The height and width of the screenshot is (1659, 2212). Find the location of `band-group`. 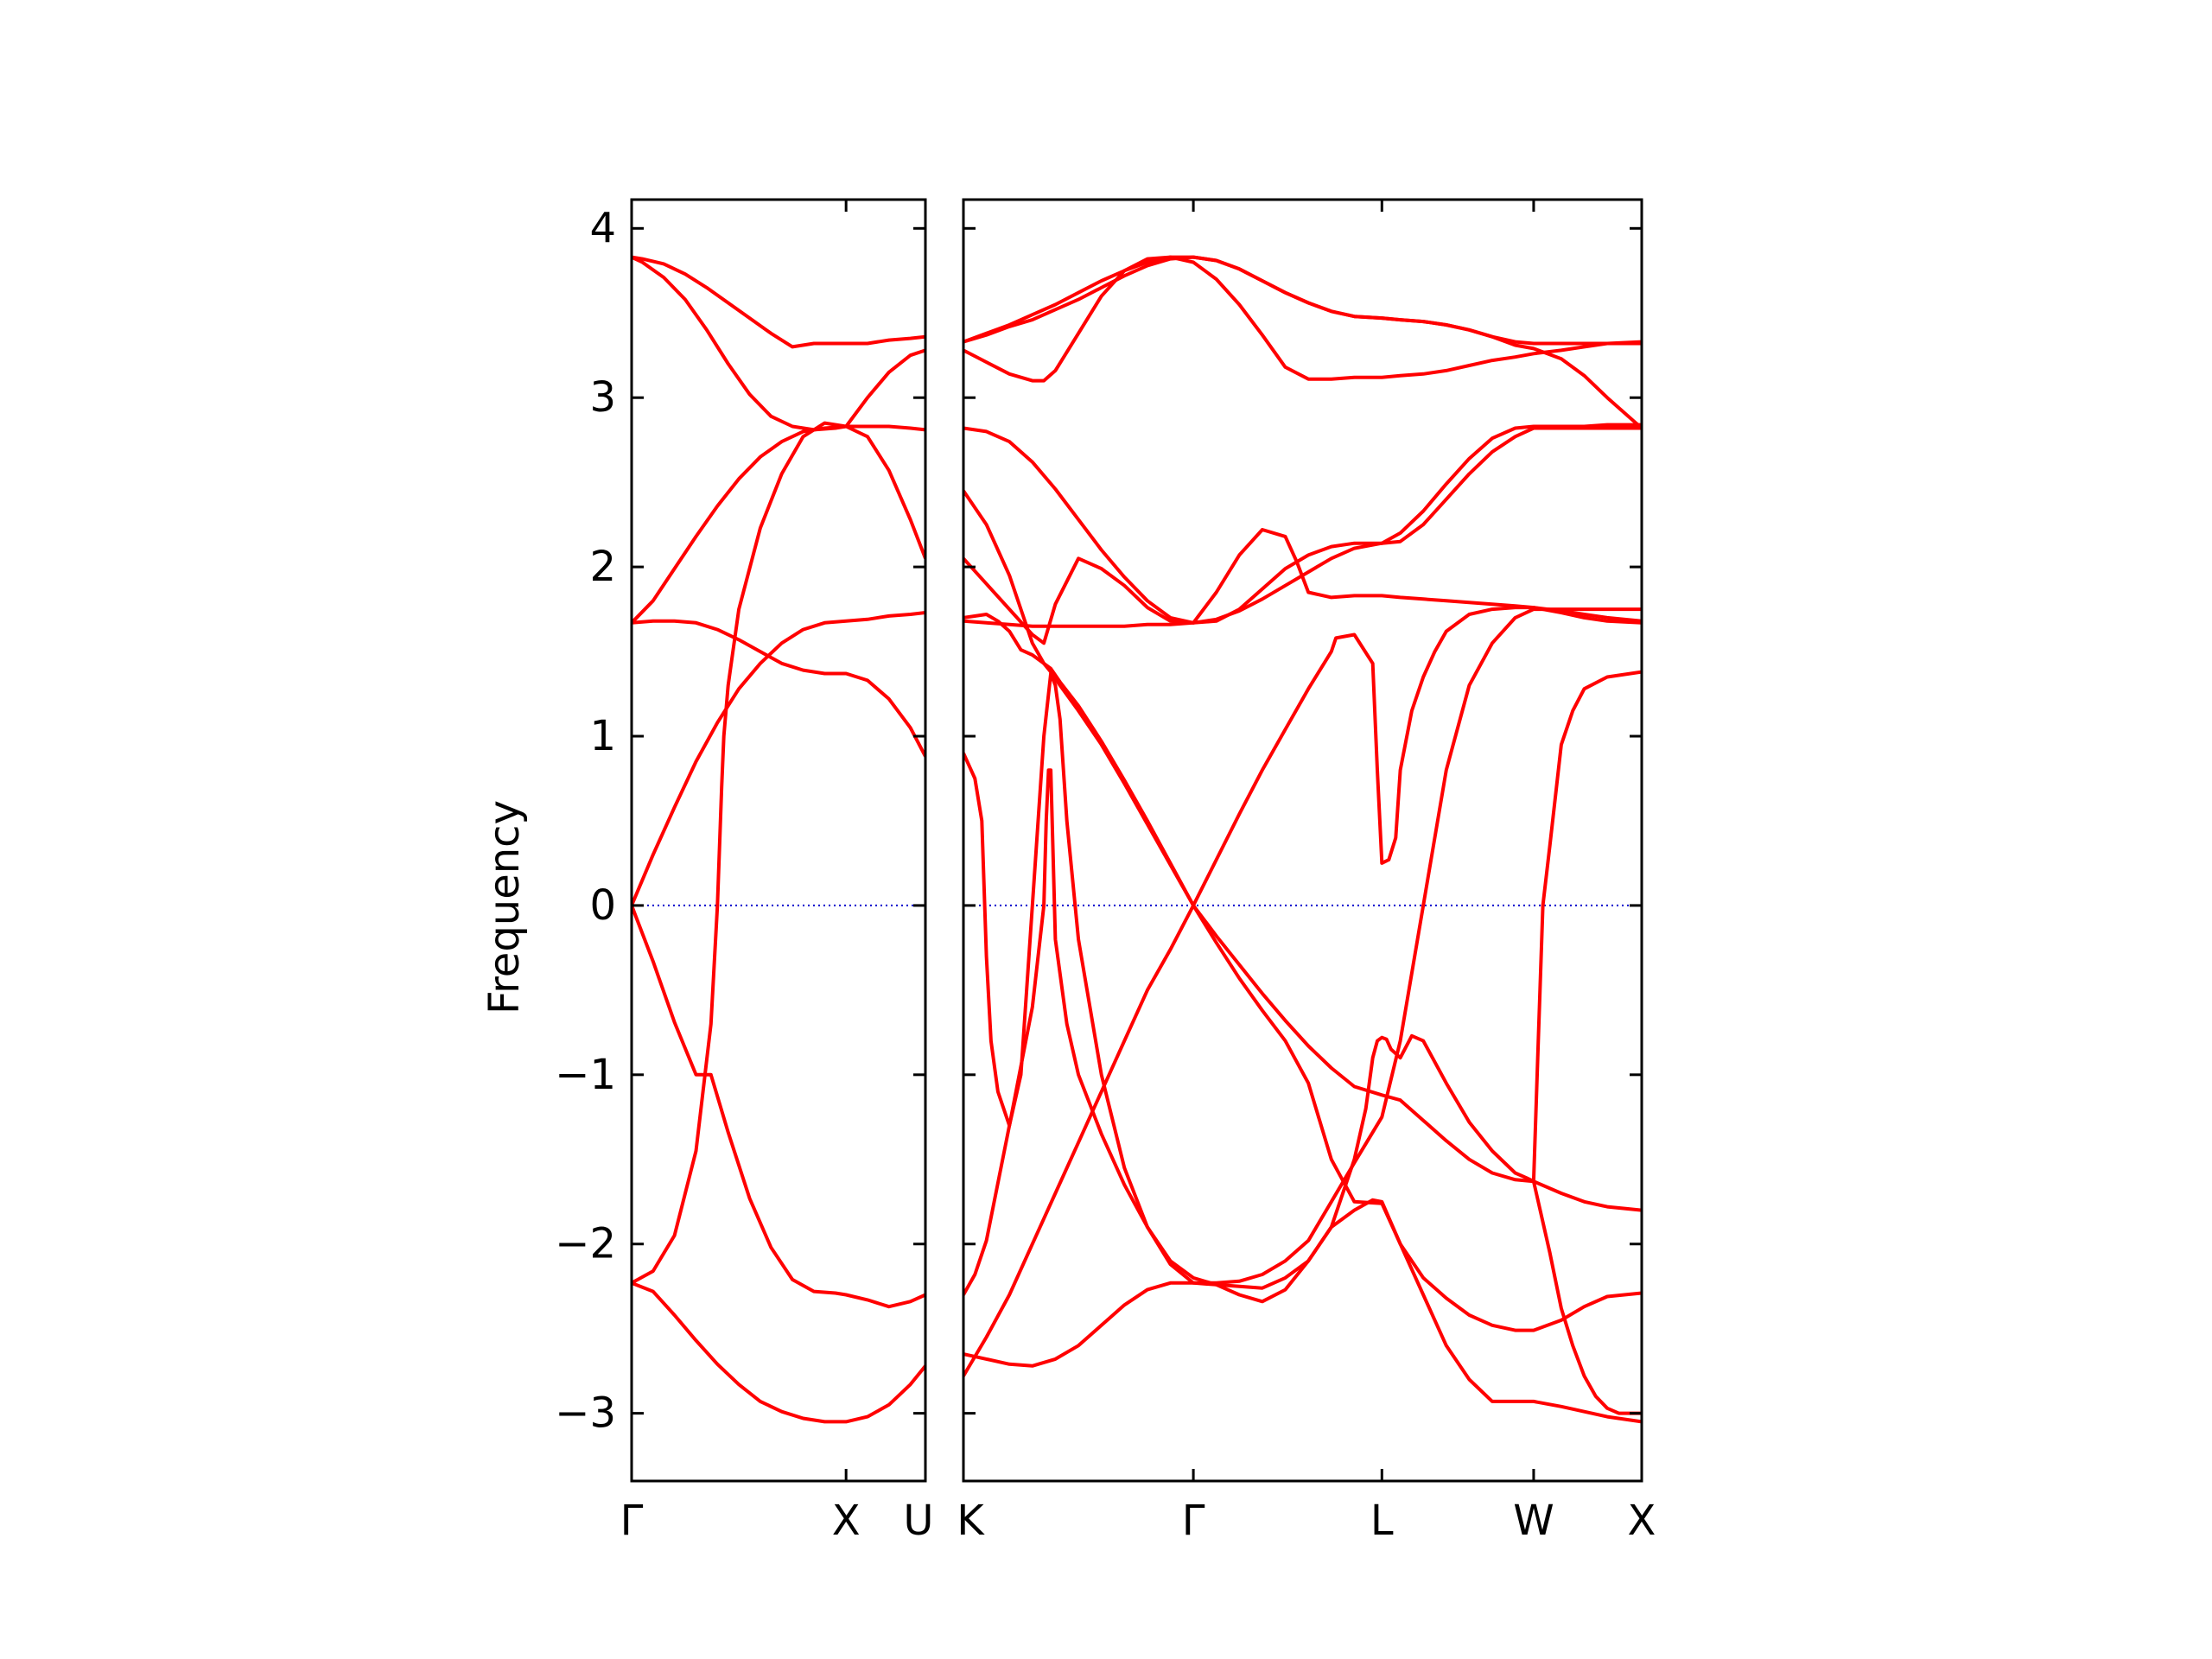

band-group is located at coordinates (778, 839).